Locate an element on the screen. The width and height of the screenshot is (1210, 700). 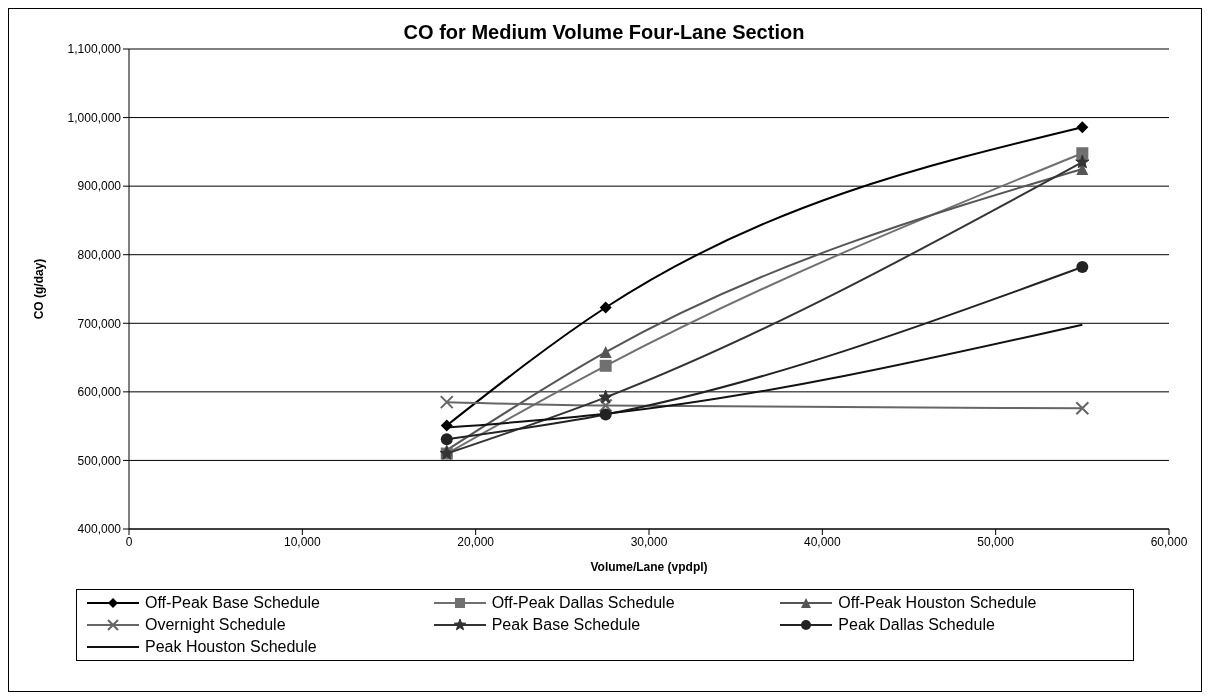
chart-title: CO for Medium Volume Four-Lane Section is located at coordinates (604, 32).